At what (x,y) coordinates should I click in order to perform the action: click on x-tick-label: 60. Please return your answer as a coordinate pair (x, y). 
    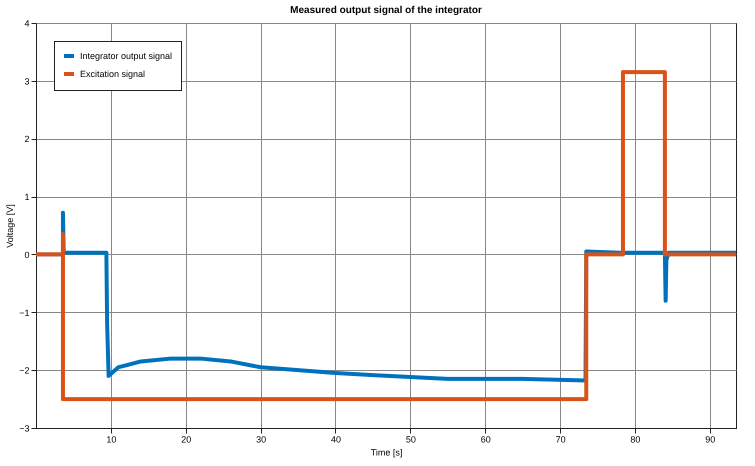
    Looking at the image, I should click on (485, 439).